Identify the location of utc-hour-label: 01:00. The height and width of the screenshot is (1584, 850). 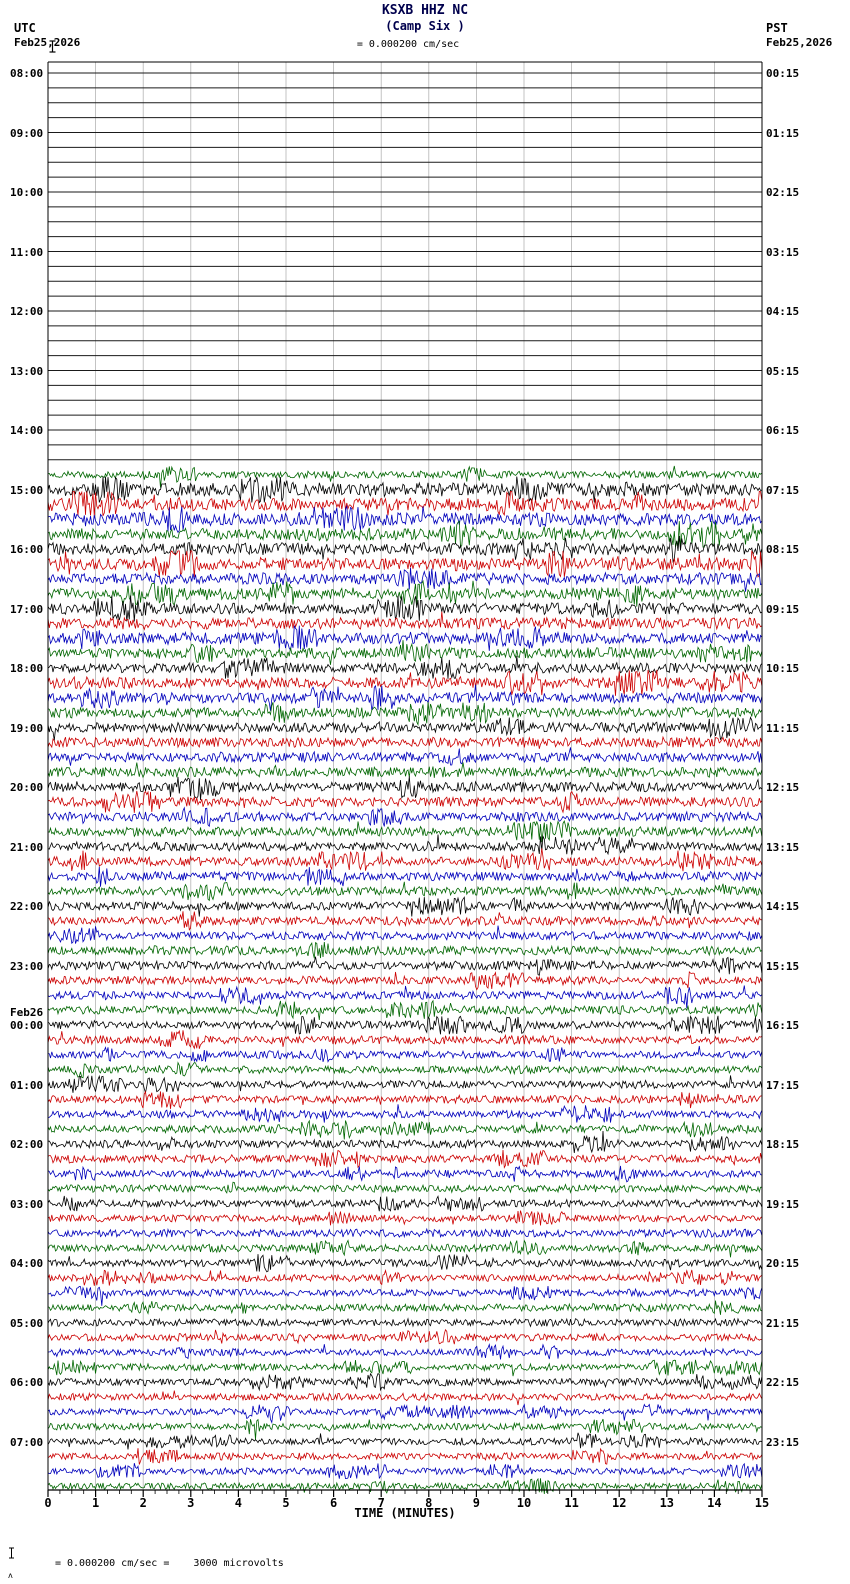
(27, 1085).